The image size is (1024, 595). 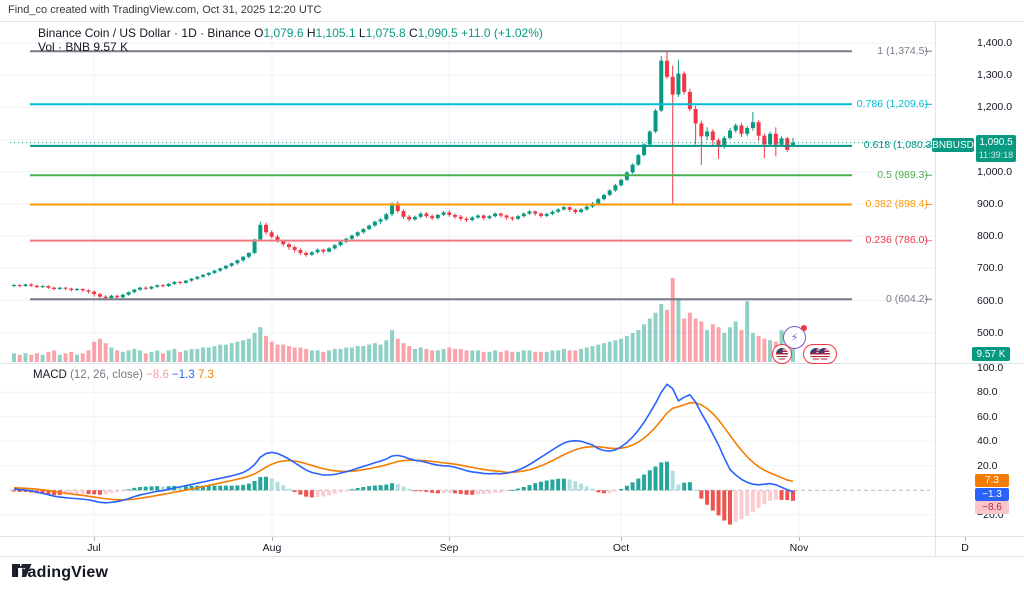 I want to click on price-tick-label: 1,400.0, so click(x=995, y=43).